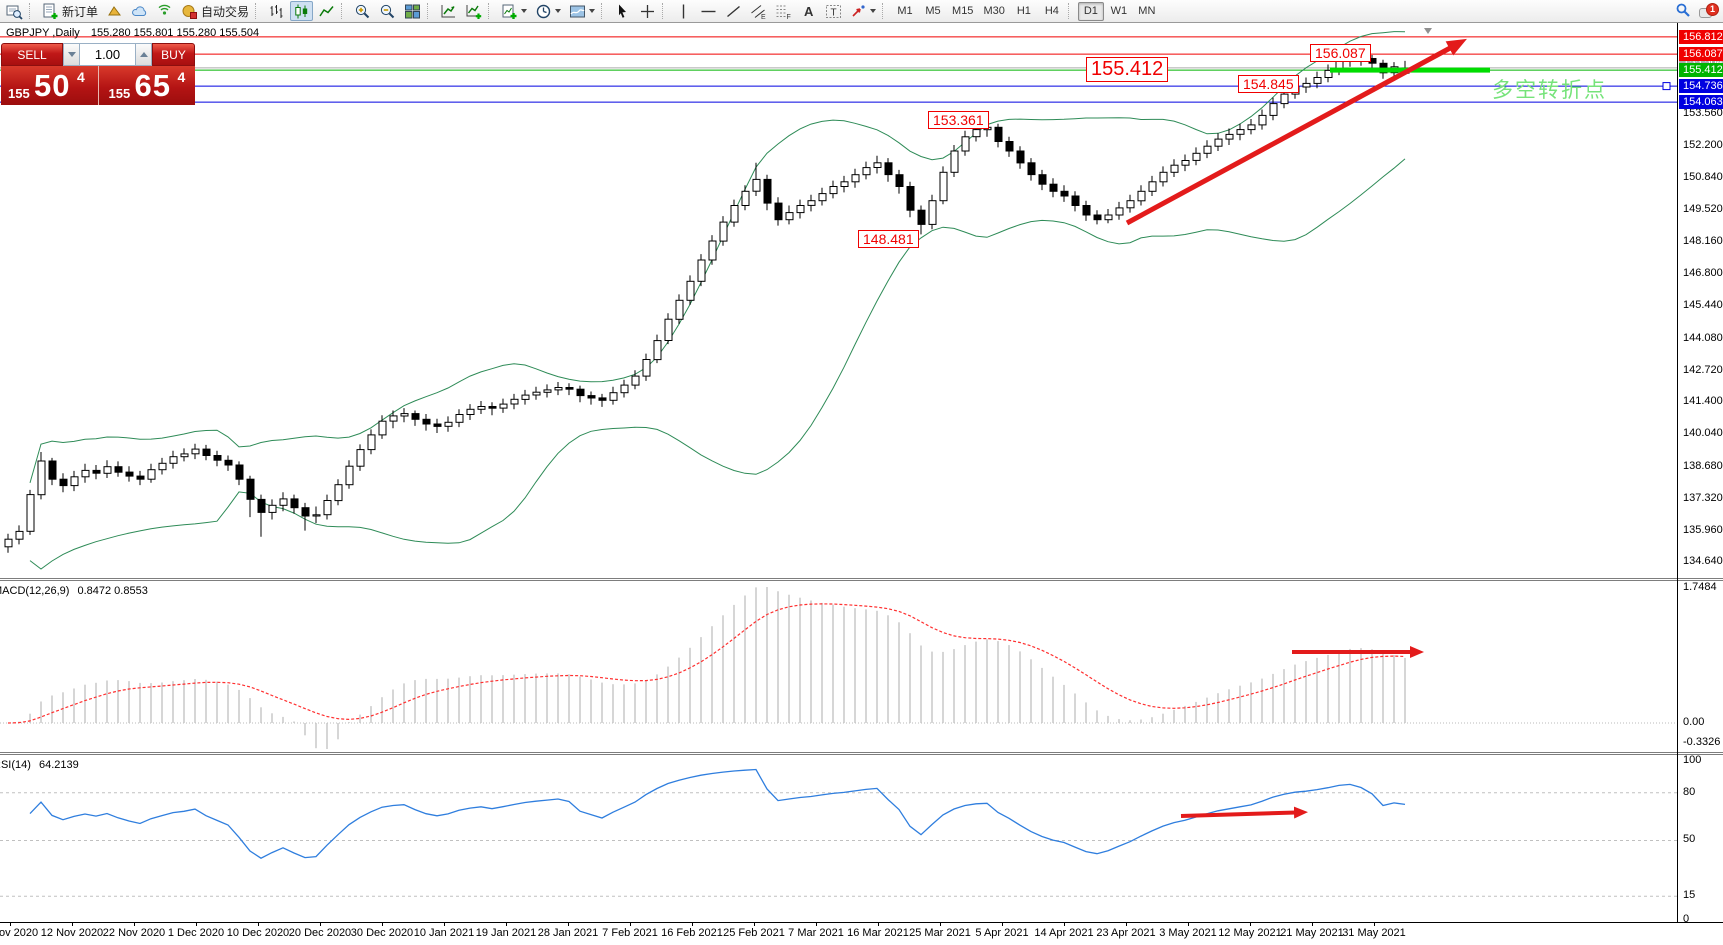 Image resolution: width=1723 pixels, height=945 pixels. I want to click on text-label-icon: T, so click(834, 11).